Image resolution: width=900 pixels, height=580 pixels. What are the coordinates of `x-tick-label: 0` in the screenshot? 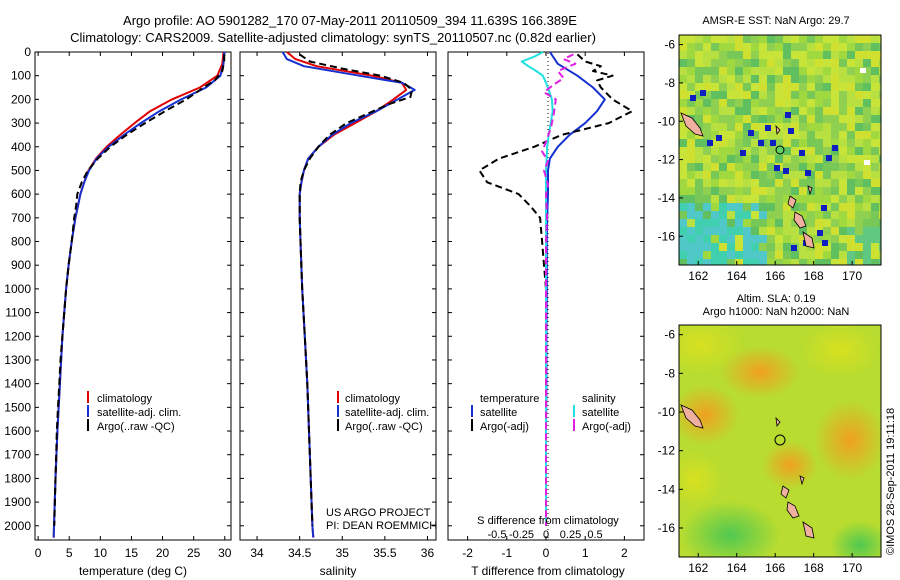 It's located at (38, 553).